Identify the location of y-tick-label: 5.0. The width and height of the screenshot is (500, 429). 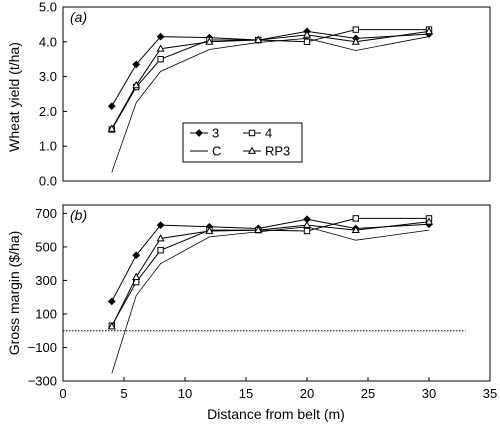
(48, 7).